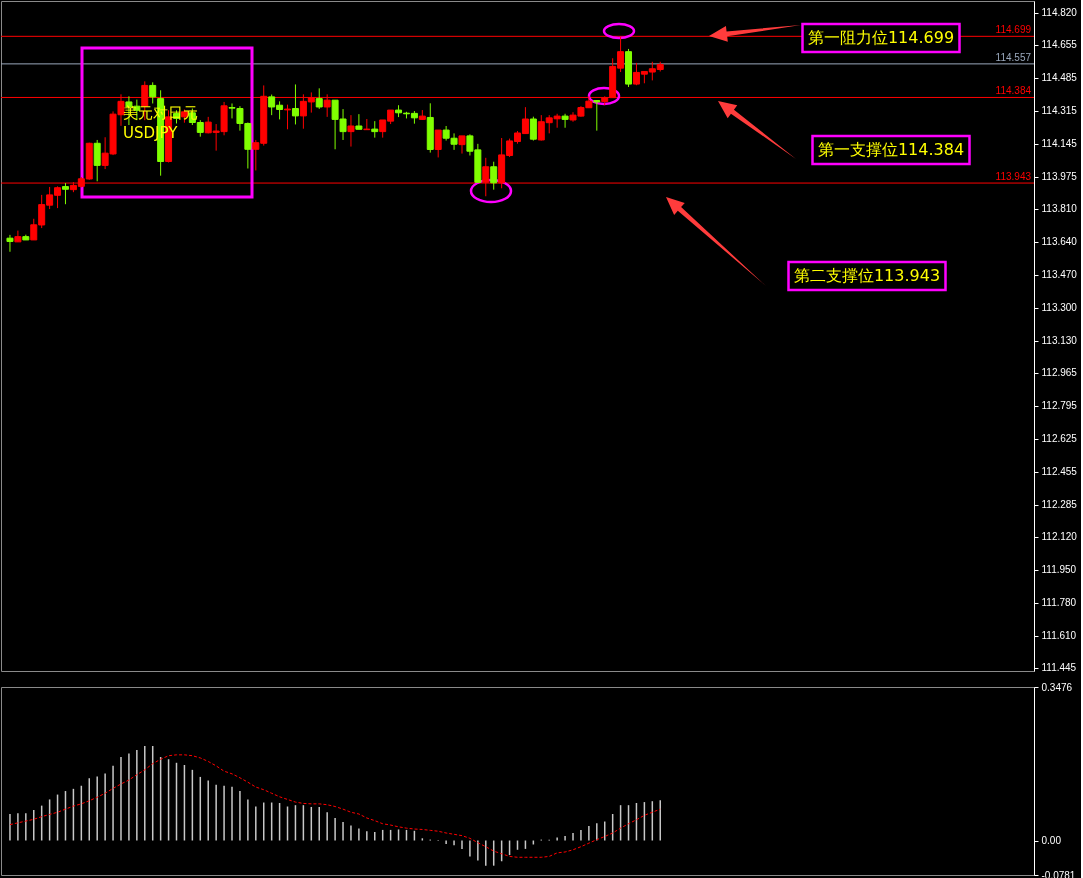 The image size is (1083, 878). What do you see at coordinates (891, 149) in the screenshot?
I see `annotation: 第一支撑位114.384` at bounding box center [891, 149].